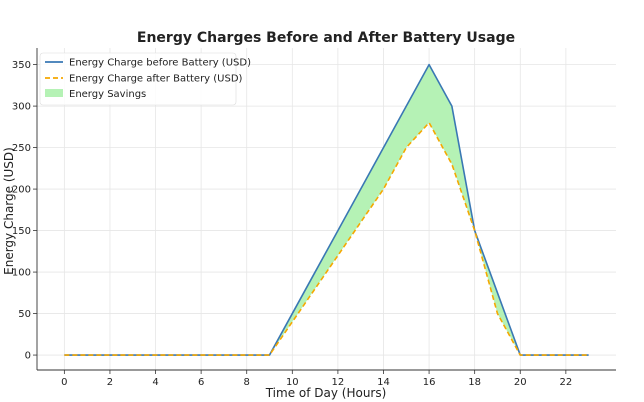  I want to click on y-tick-label: 350, so click(21, 65).